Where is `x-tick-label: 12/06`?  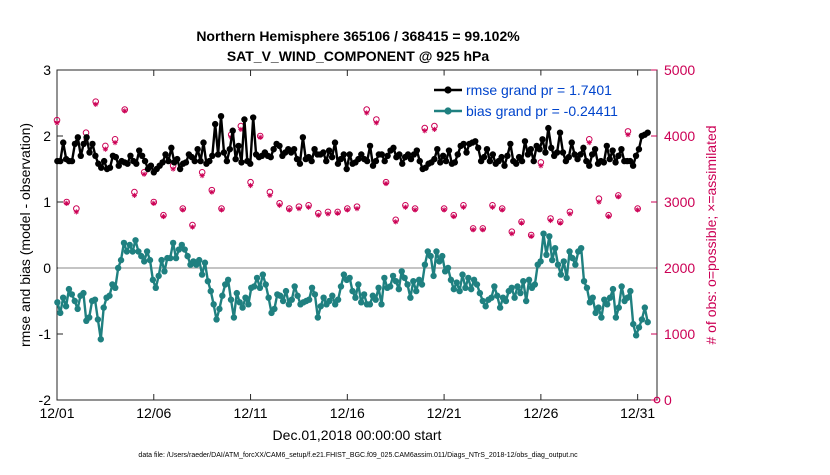 x-tick-label: 12/06 is located at coordinates (153, 413).